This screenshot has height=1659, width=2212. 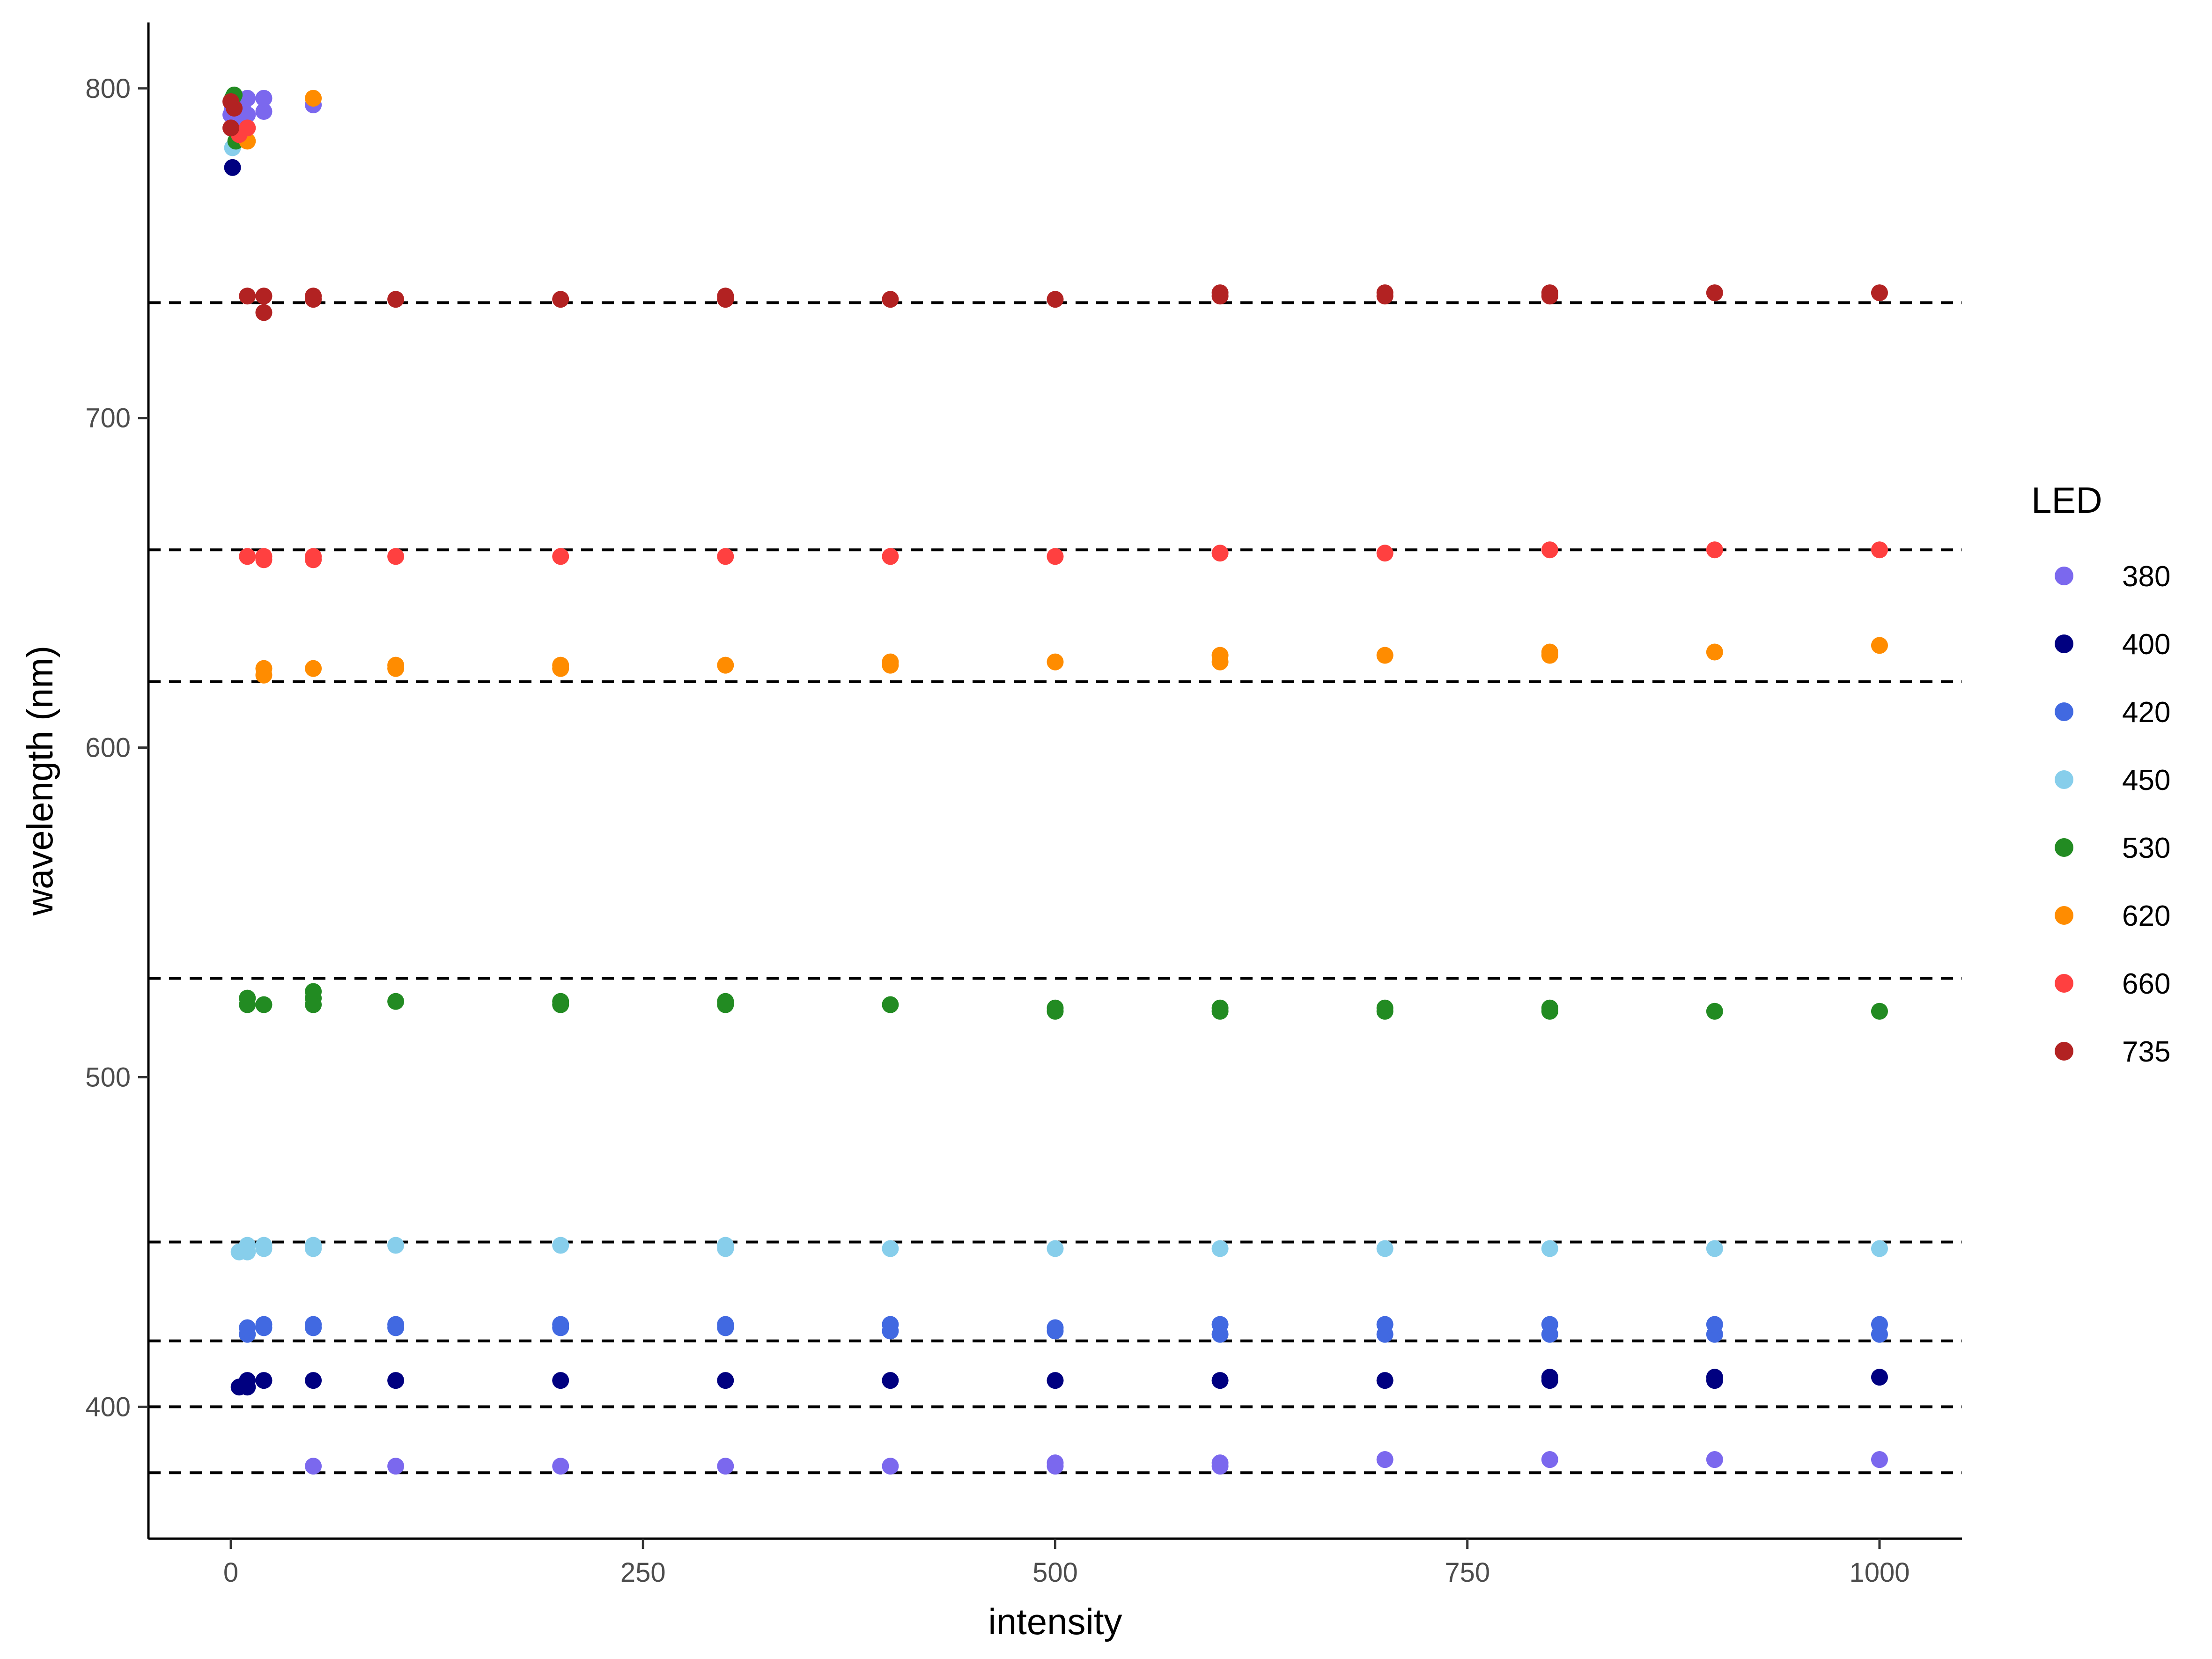 I want to click on x-axis-title: intensity, so click(x=1055, y=1621).